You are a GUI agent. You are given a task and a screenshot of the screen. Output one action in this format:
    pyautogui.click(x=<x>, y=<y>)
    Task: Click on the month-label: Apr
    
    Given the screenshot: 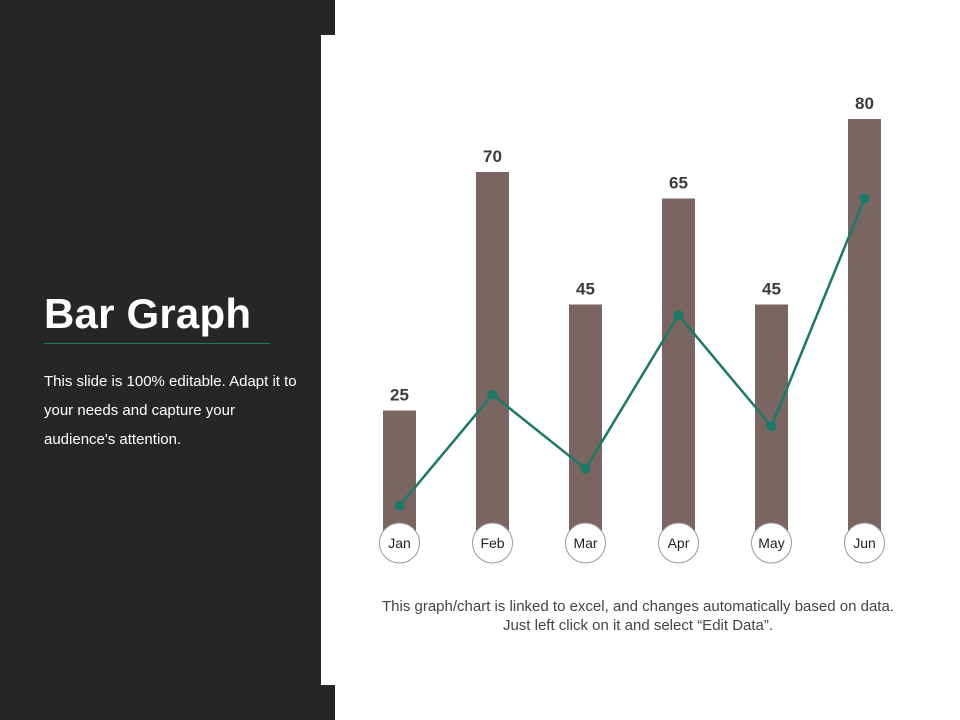 What is the action you would take?
    pyautogui.click(x=679, y=543)
    